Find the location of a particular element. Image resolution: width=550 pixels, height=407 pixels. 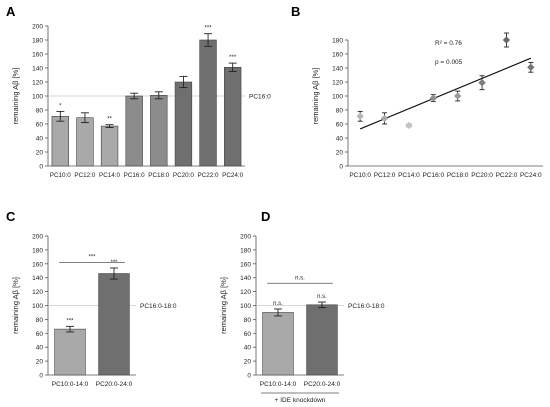

comparison-label: n.s. is located at coordinates (300, 278).